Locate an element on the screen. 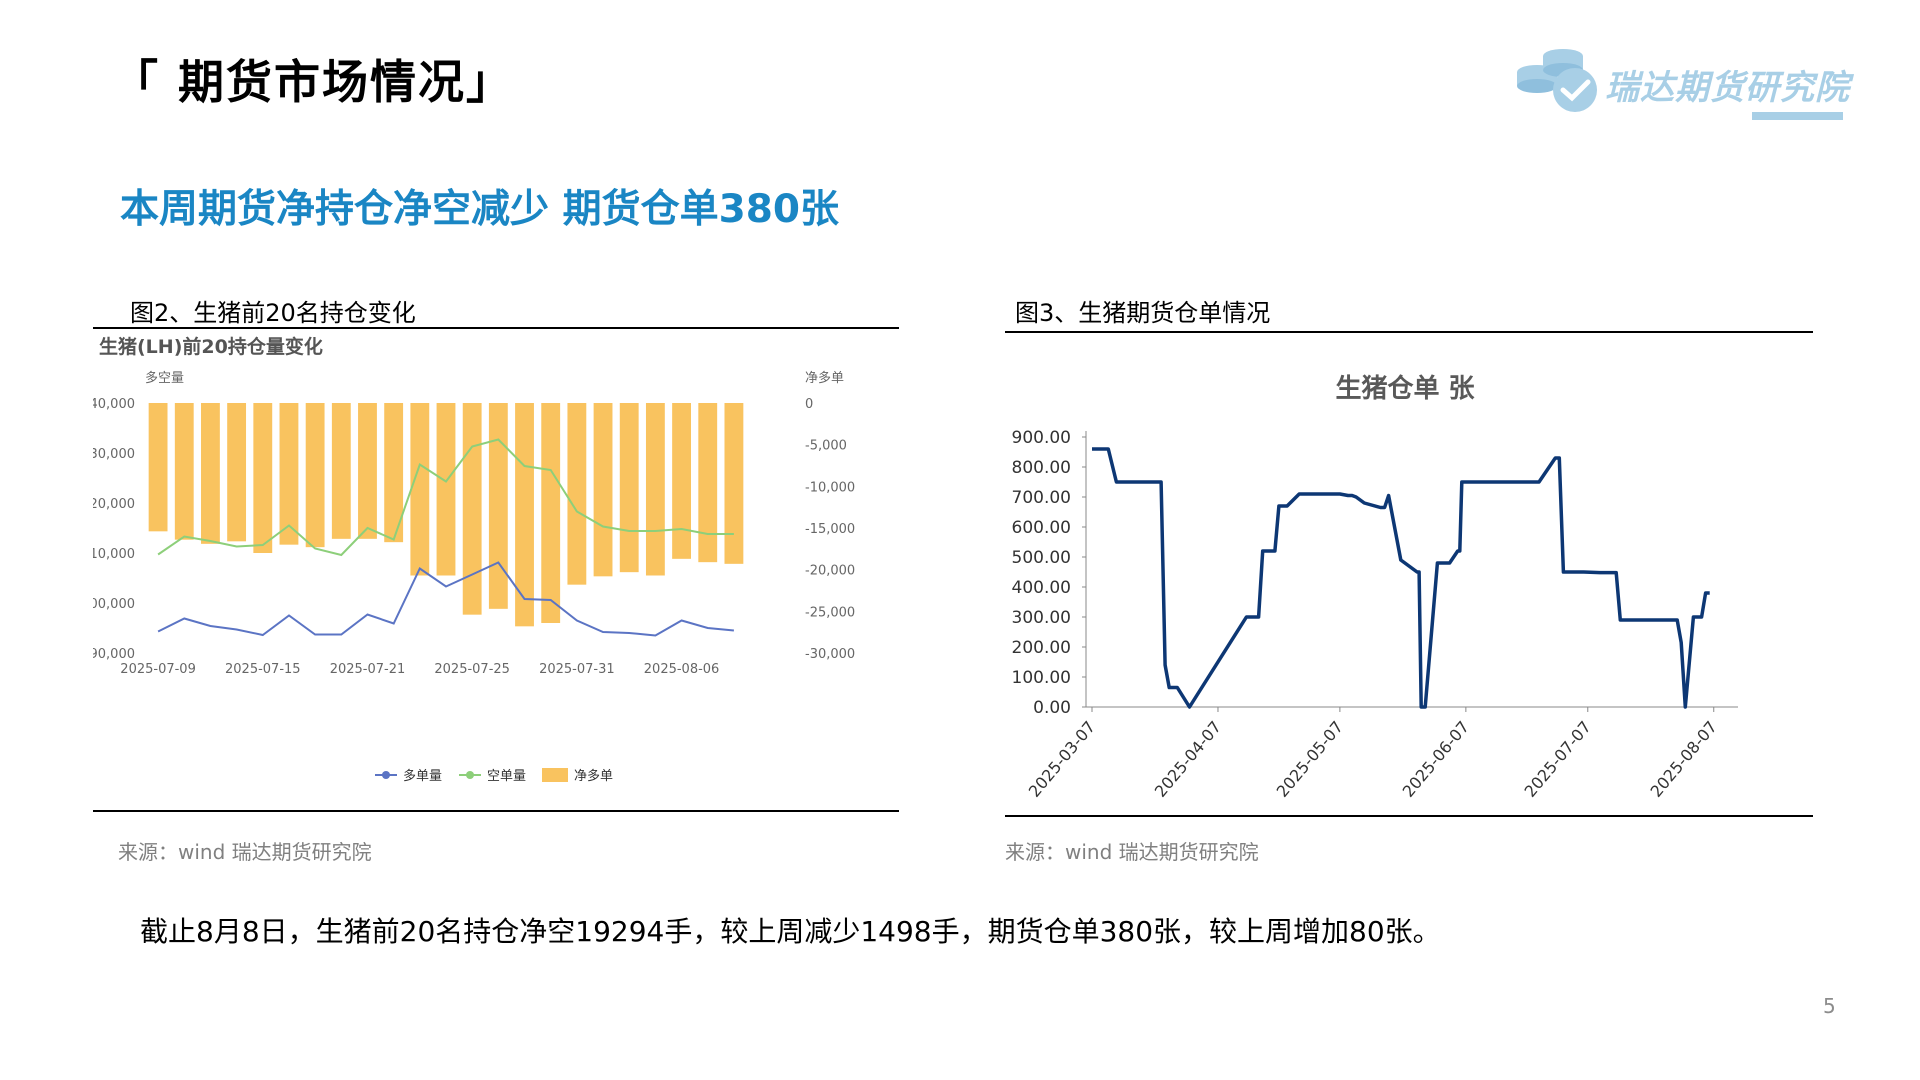  legend-long-marker is located at coordinates (386, 775).